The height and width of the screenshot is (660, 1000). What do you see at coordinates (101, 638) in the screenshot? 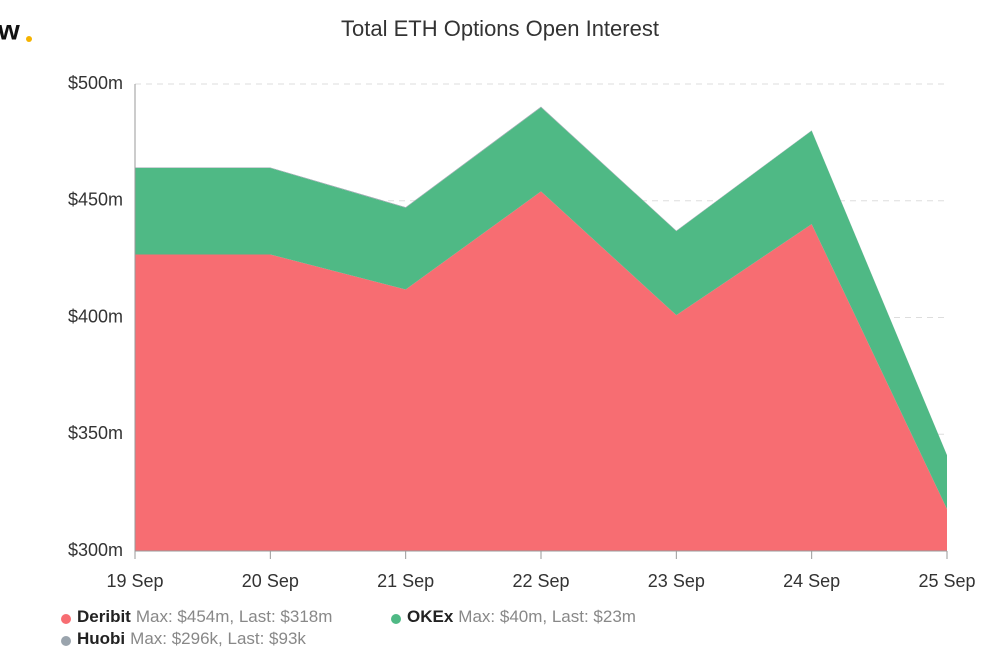
I see `legend-name: Huobi` at bounding box center [101, 638].